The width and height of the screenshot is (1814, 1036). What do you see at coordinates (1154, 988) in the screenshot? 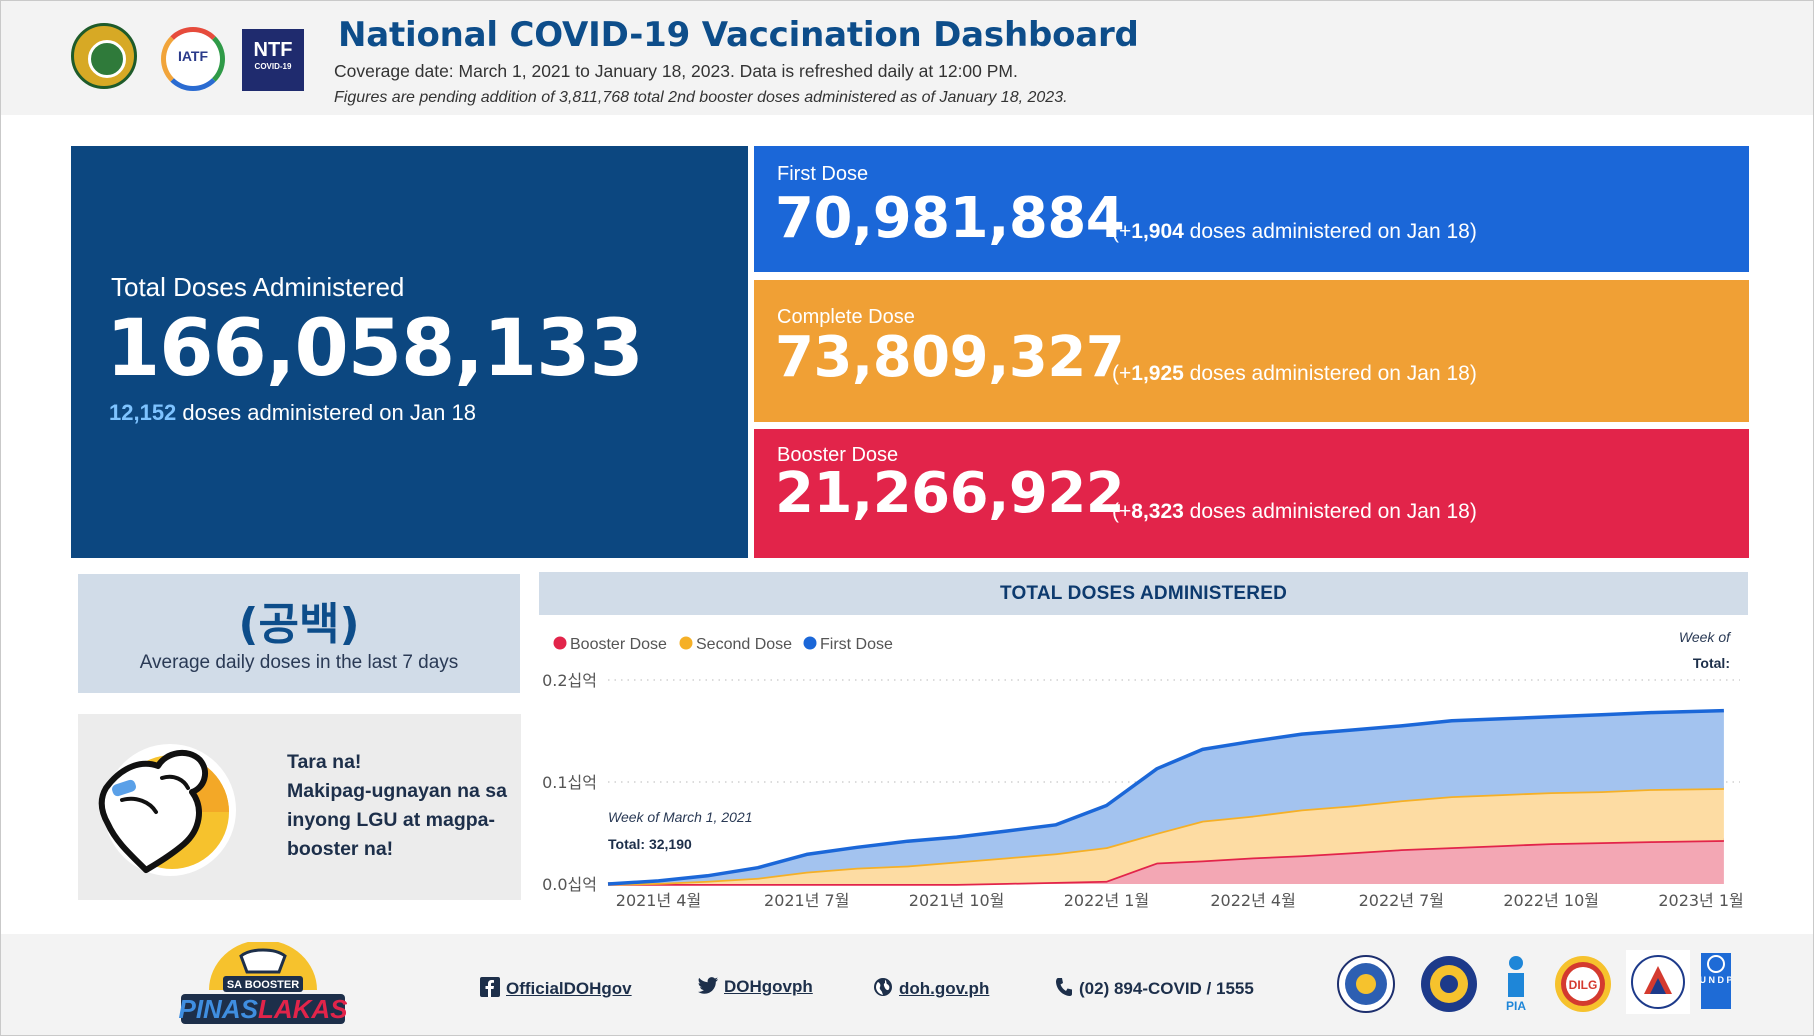
I see `phone-hotline: (02) 894-COVID / 1555` at bounding box center [1154, 988].